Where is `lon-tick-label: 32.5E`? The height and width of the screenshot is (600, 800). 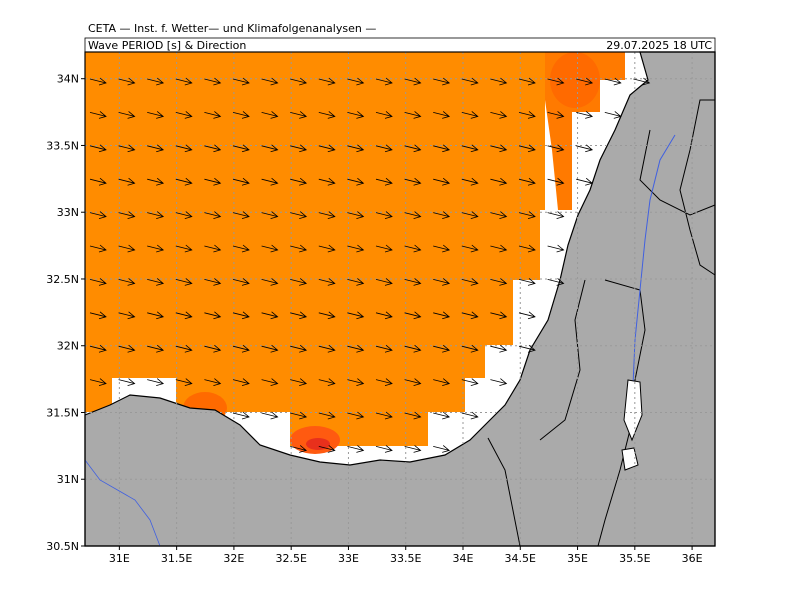
lon-tick-label: 32.5E is located at coordinates (290, 558).